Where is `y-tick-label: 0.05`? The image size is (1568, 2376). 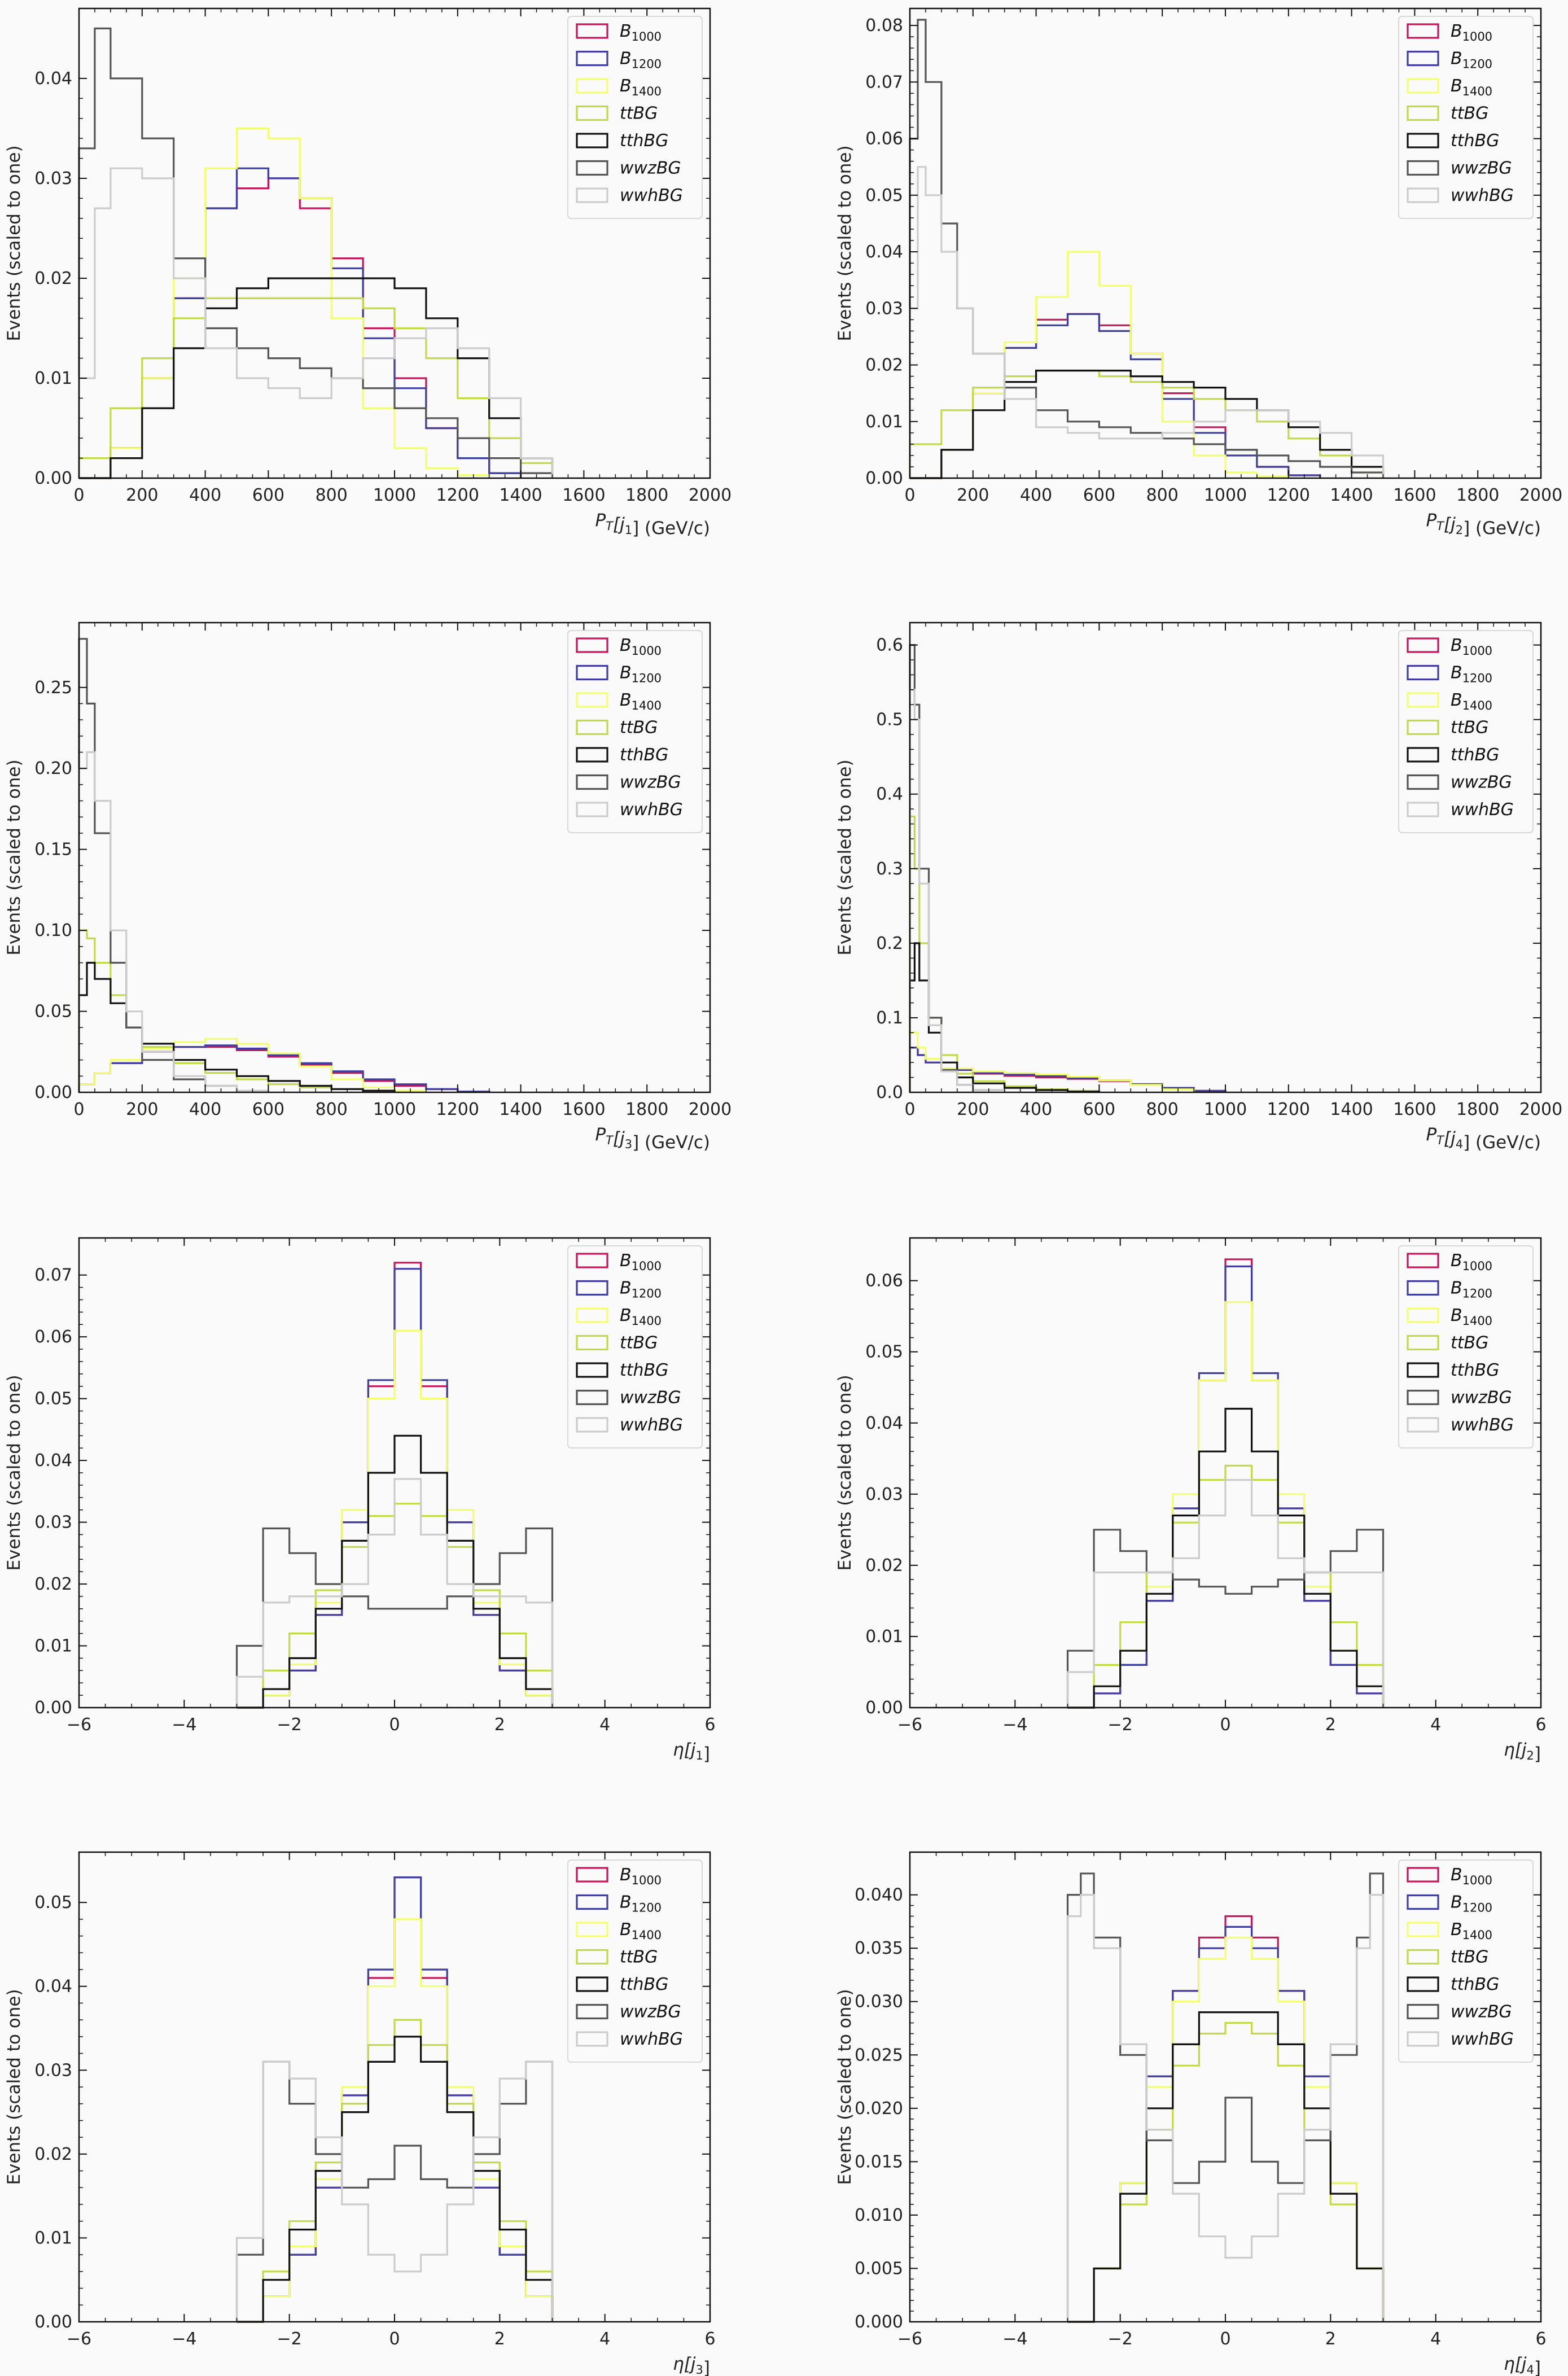 y-tick-label: 0.05 is located at coordinates (53, 1903).